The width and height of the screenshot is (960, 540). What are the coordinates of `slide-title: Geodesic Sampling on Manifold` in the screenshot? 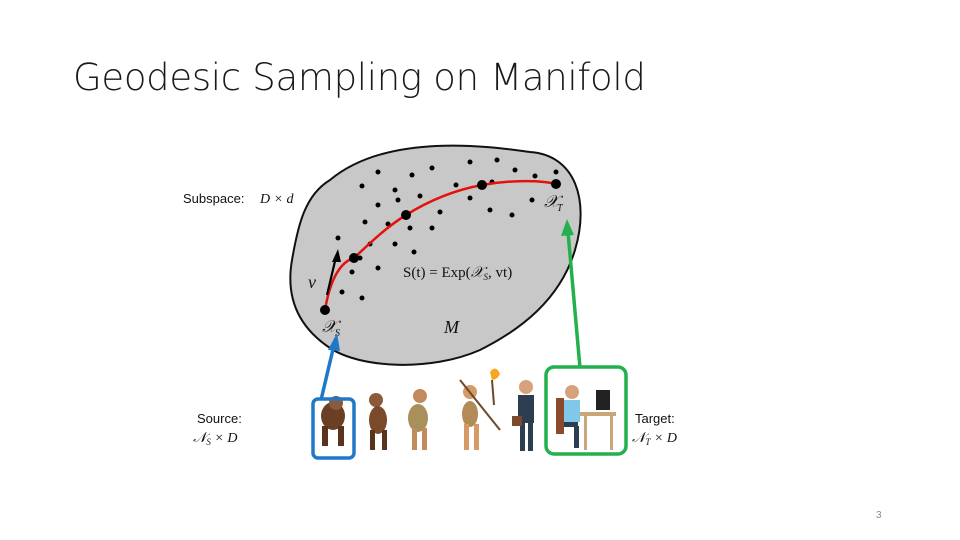 It's located at (359, 77).